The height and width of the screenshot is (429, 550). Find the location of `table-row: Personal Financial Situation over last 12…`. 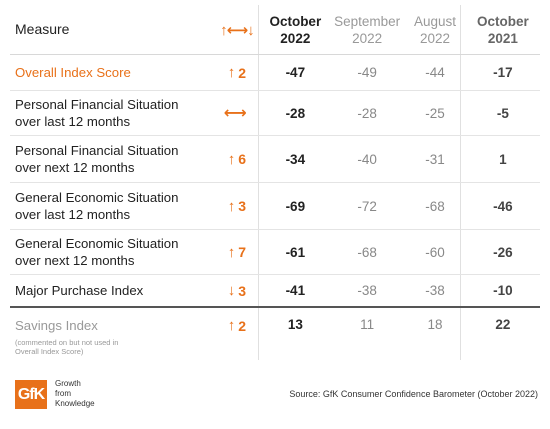

table-row: Personal Financial Situation over last 12… is located at coordinates (275, 113).